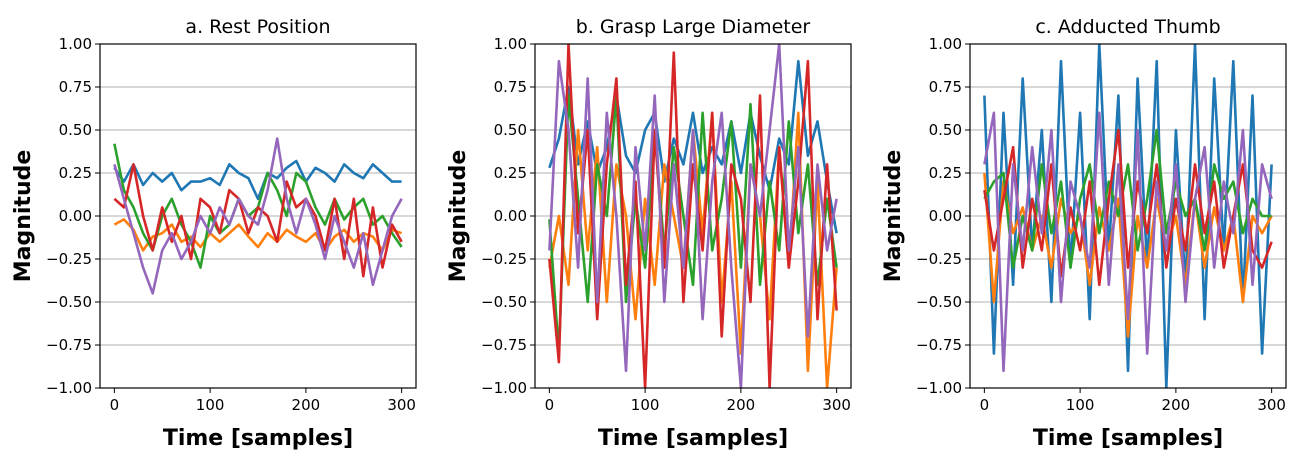 Image resolution: width=1303 pixels, height=451 pixels. Describe the element at coordinates (1127, 27) in the screenshot. I see `chart-title: c. Adducted Thumb` at that location.